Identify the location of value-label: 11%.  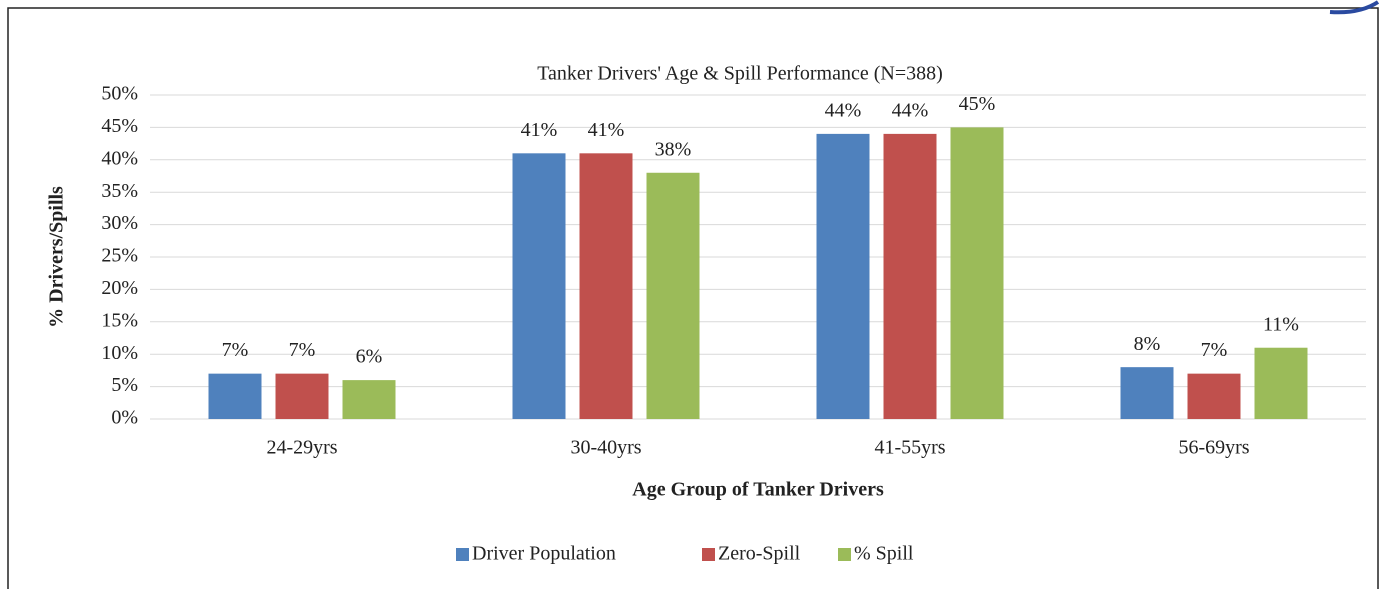
(1281, 324).